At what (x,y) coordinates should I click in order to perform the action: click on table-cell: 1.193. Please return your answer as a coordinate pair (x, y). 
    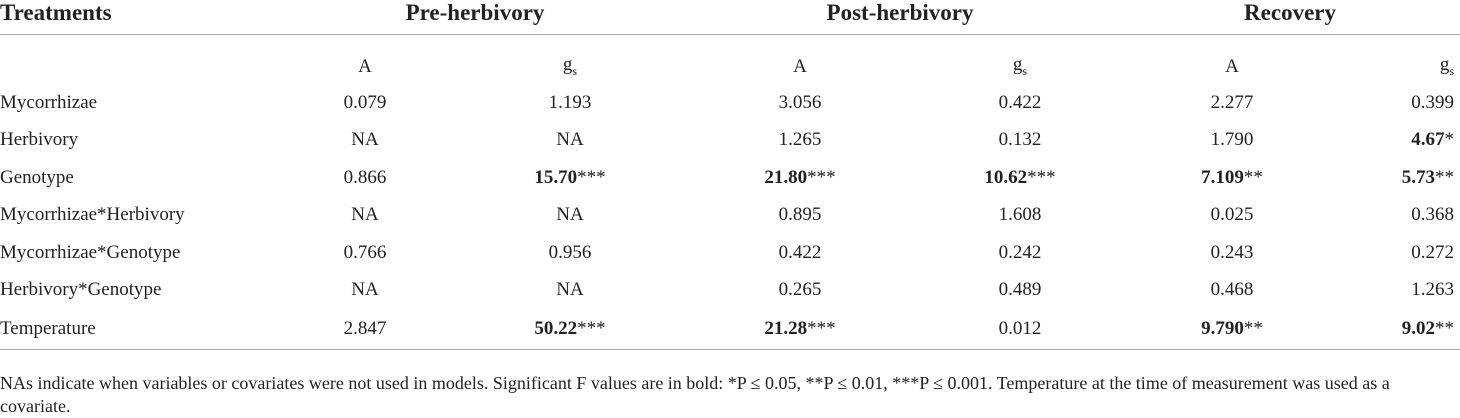
    Looking at the image, I should click on (570, 103).